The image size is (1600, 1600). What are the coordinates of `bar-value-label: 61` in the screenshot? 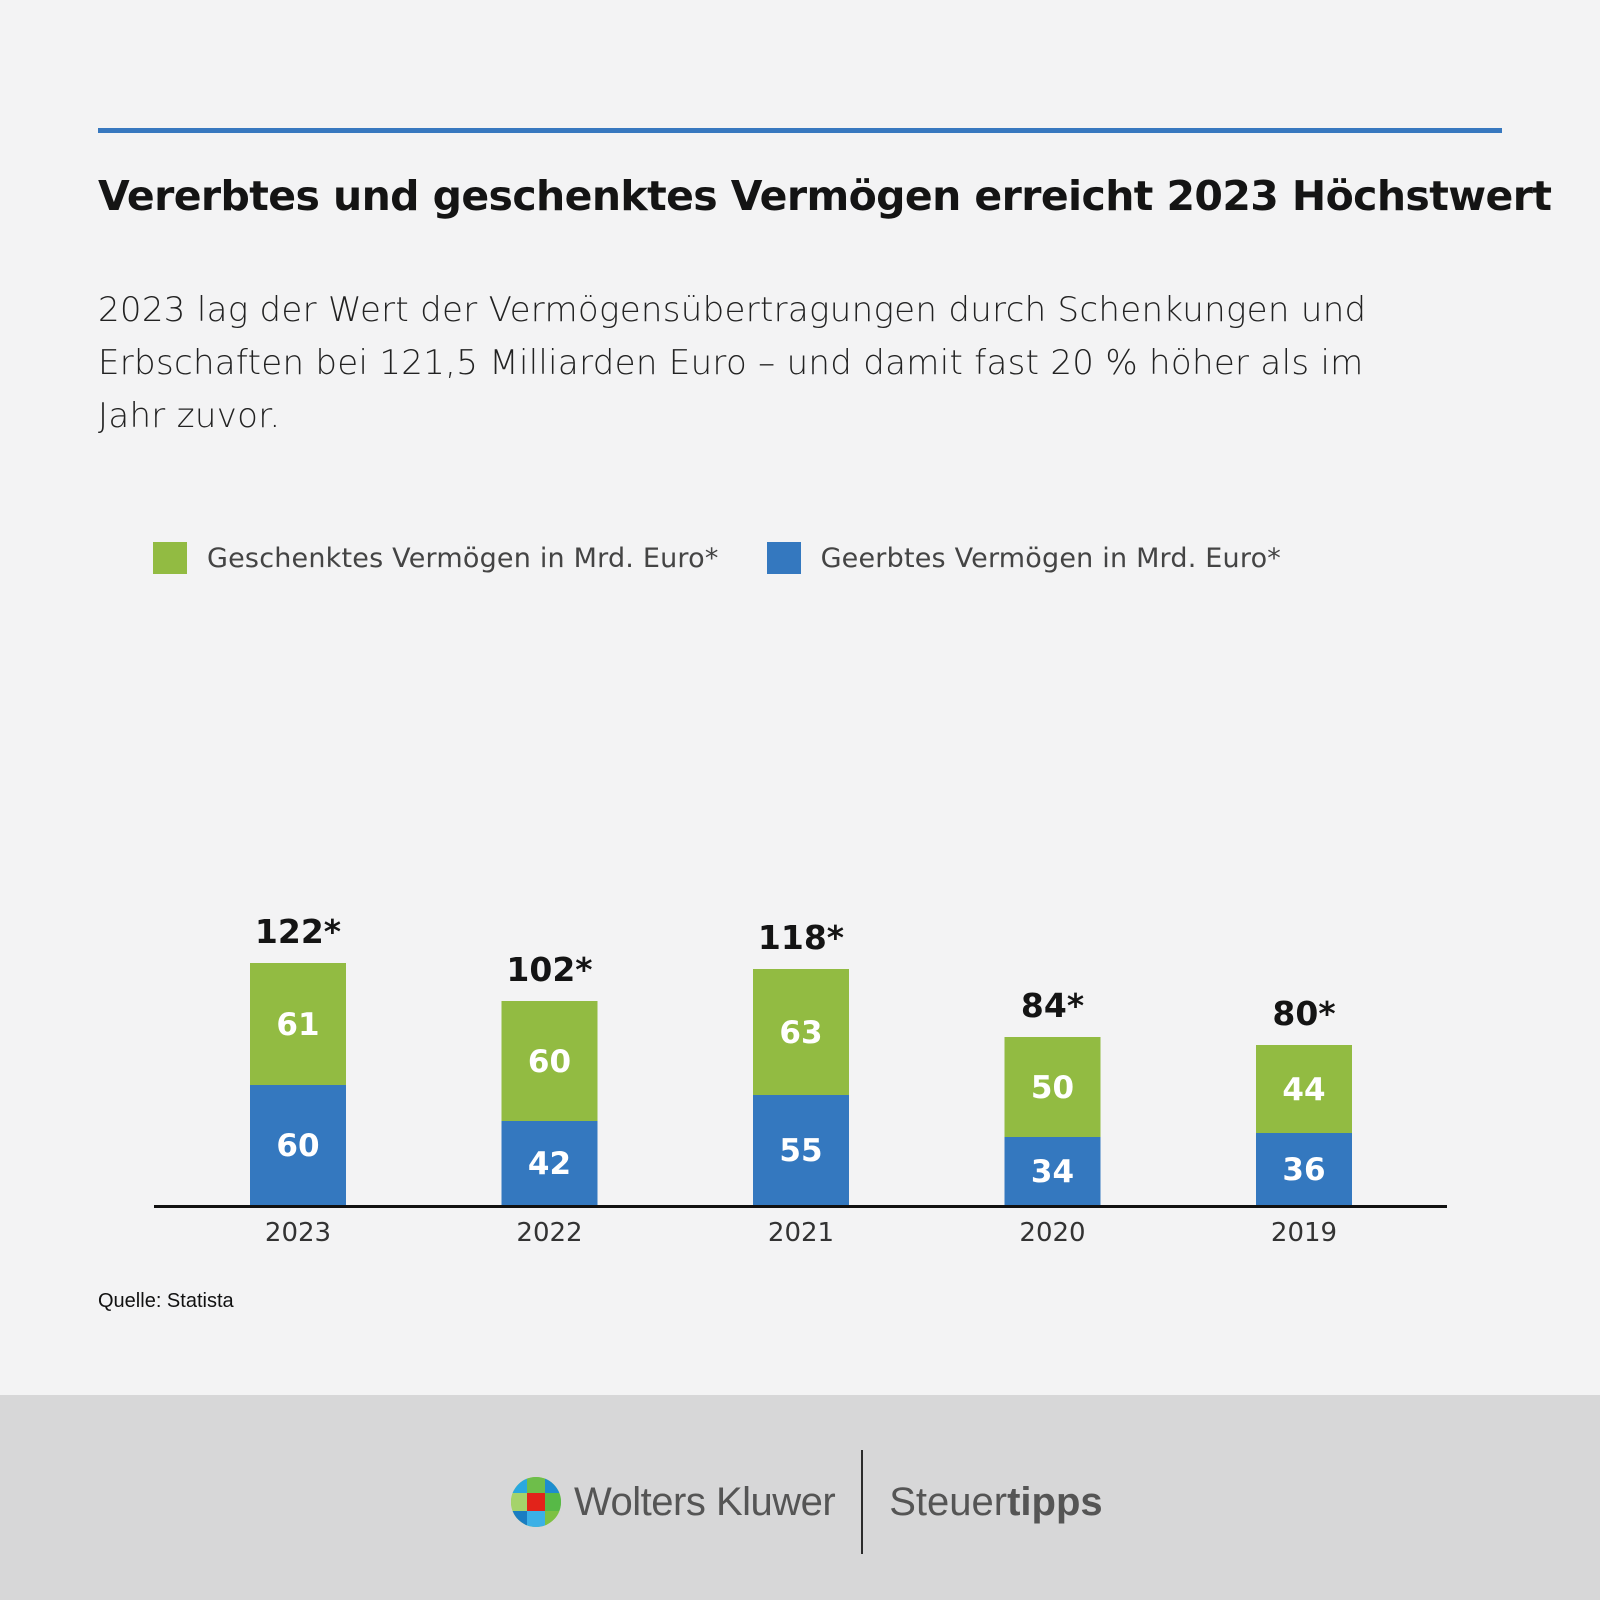 It's located at (297, 1025).